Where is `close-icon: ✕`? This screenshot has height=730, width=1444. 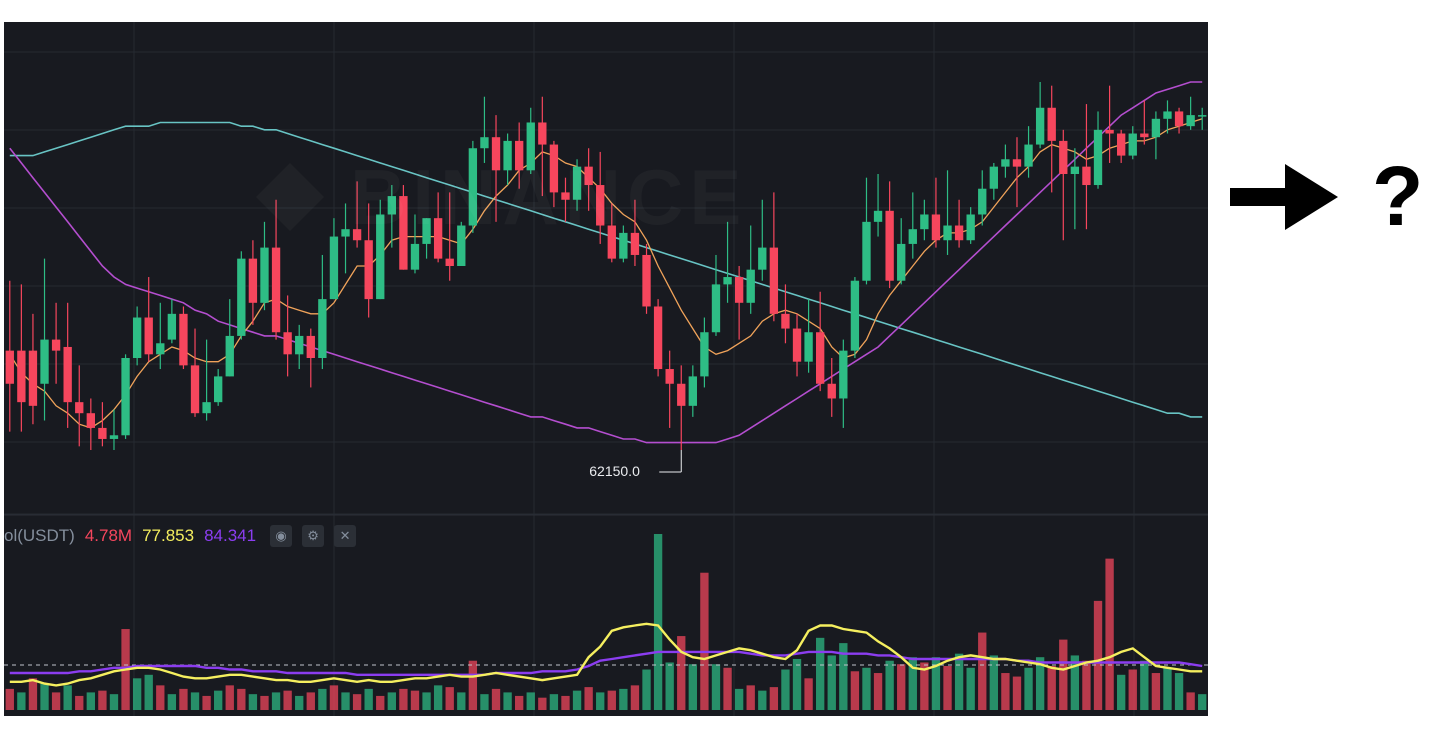
close-icon: ✕ is located at coordinates (345, 536).